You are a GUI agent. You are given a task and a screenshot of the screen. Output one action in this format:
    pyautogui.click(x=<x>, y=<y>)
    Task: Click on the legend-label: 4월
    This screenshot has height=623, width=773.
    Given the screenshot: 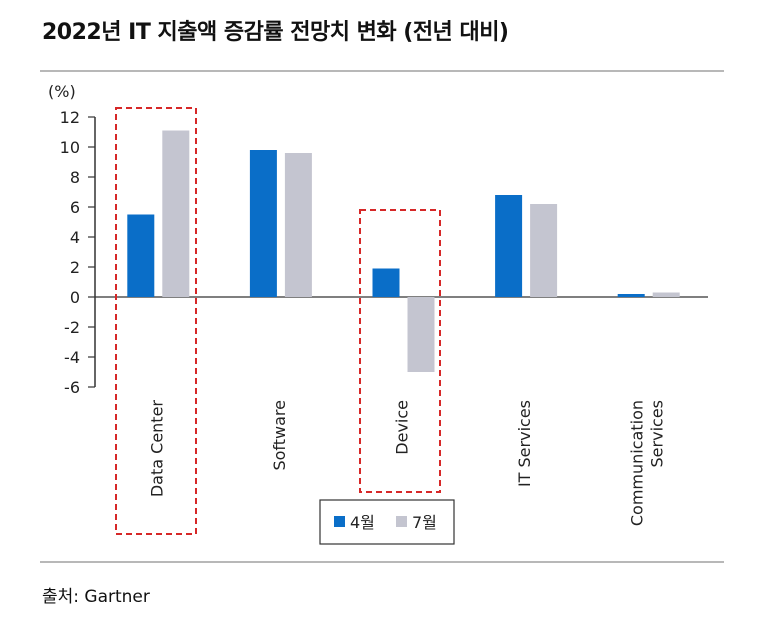 What is the action you would take?
    pyautogui.click(x=362, y=522)
    